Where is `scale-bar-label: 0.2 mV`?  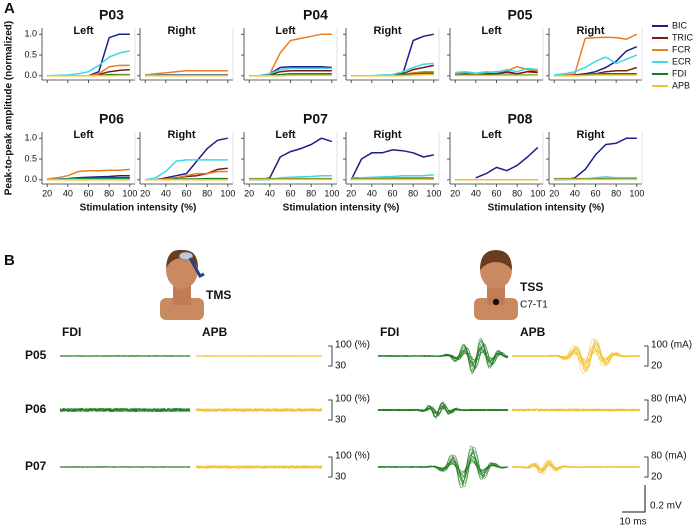 scale-bar-label: 0.2 mV is located at coordinates (666, 506).